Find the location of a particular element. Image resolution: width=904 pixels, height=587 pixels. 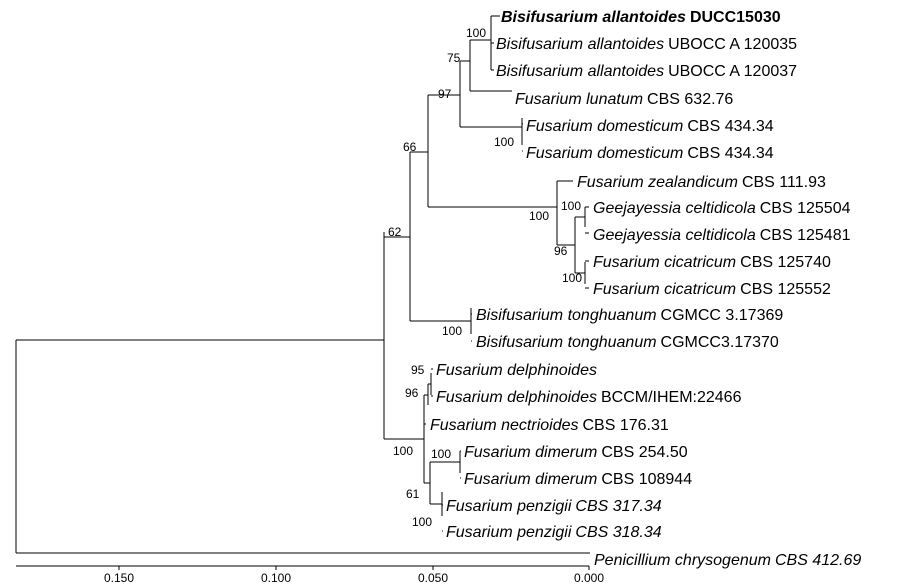

taxon-label: Geejayessia celtidicola CBS 125504 is located at coordinates (722, 208).